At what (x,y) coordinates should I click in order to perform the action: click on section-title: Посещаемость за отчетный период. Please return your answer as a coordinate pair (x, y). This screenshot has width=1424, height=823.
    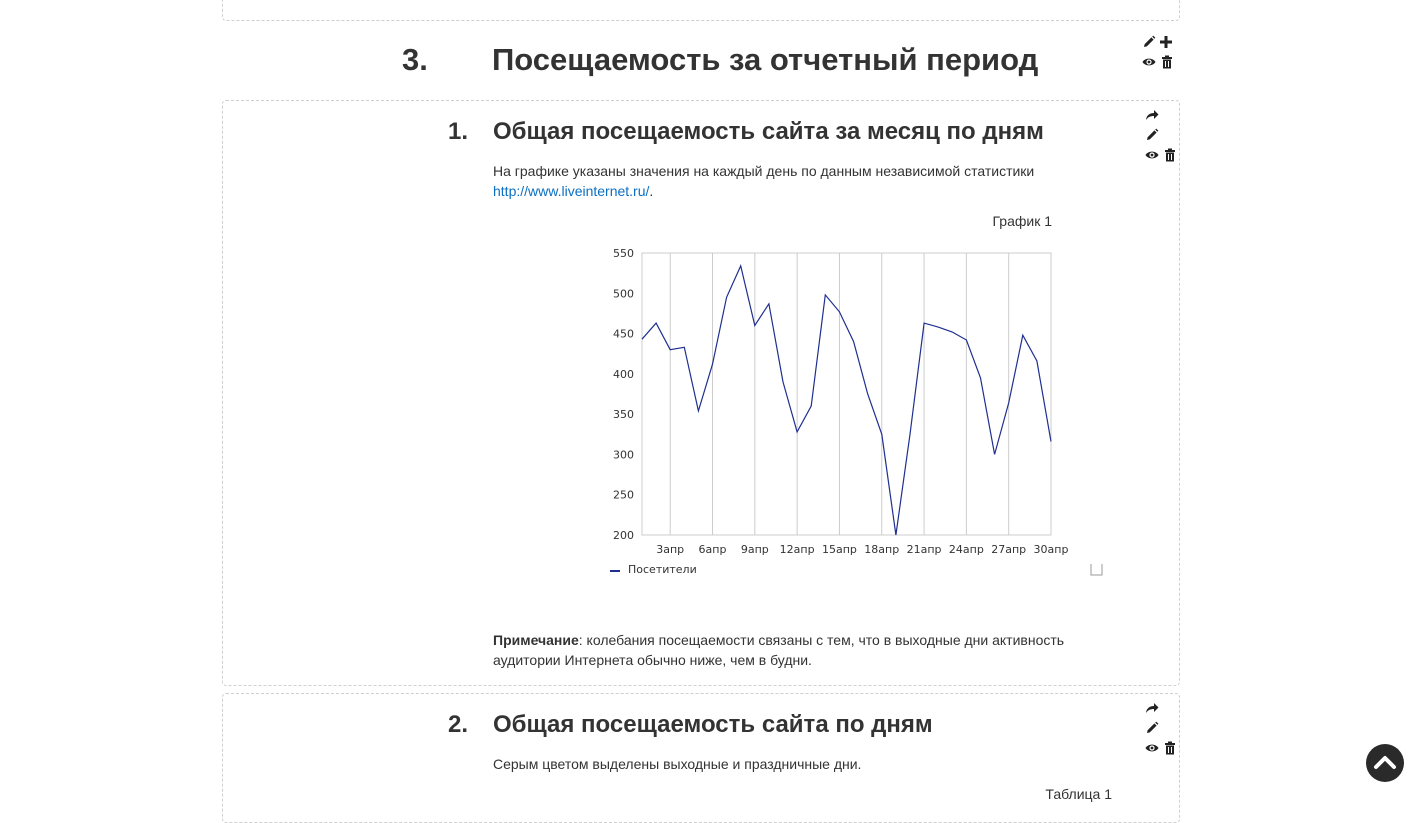
    Looking at the image, I should click on (765, 59).